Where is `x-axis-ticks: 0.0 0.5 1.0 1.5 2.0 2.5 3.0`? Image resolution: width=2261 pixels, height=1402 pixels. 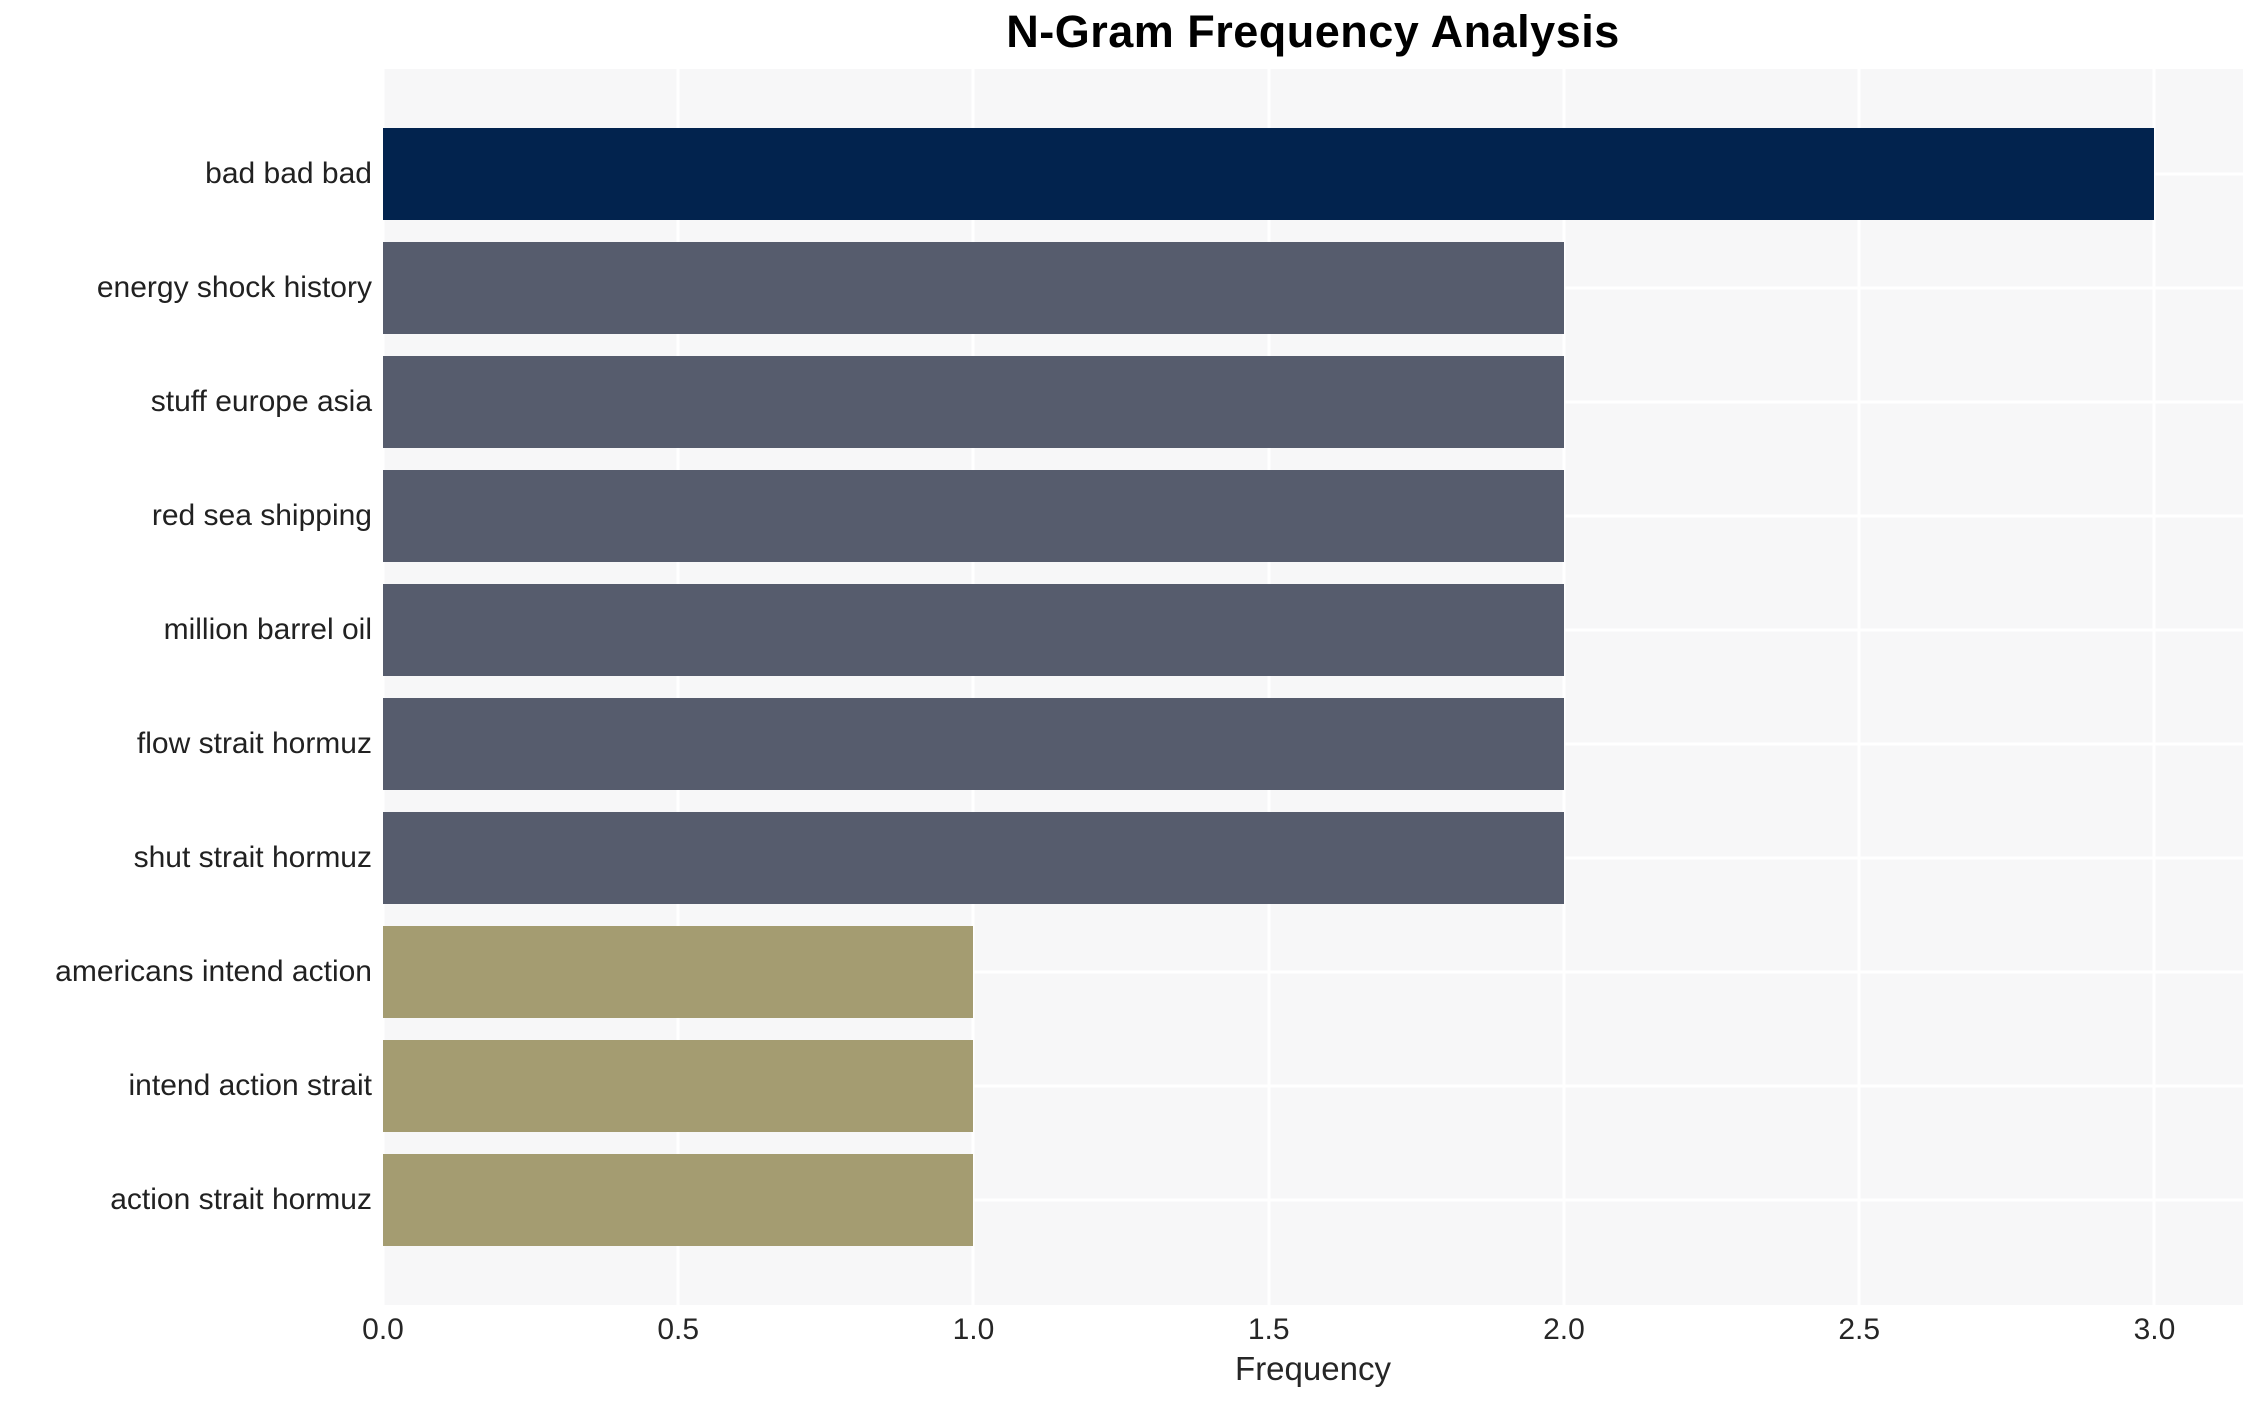 x-axis-ticks: 0.0 0.5 1.0 1.5 2.0 2.5 3.0 is located at coordinates (1302, 1331).